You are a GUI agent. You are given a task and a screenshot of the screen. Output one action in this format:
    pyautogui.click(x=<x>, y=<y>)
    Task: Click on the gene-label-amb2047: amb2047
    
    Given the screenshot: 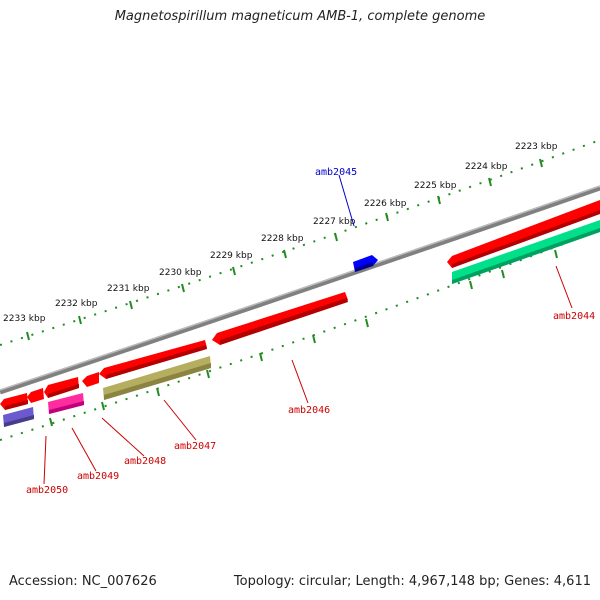 What is the action you would take?
    pyautogui.click(x=195, y=446)
    